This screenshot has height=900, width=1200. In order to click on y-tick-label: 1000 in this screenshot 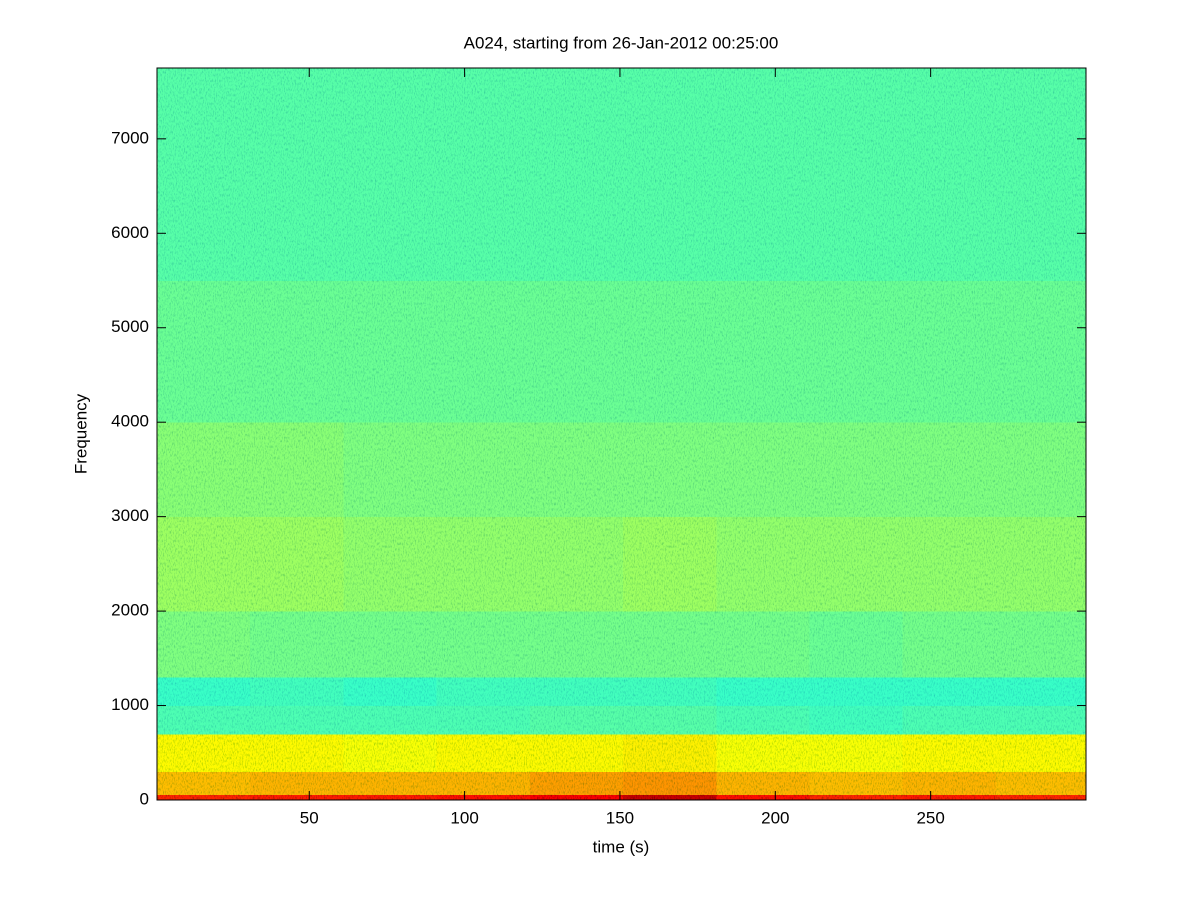, I will do `click(130, 704)`.